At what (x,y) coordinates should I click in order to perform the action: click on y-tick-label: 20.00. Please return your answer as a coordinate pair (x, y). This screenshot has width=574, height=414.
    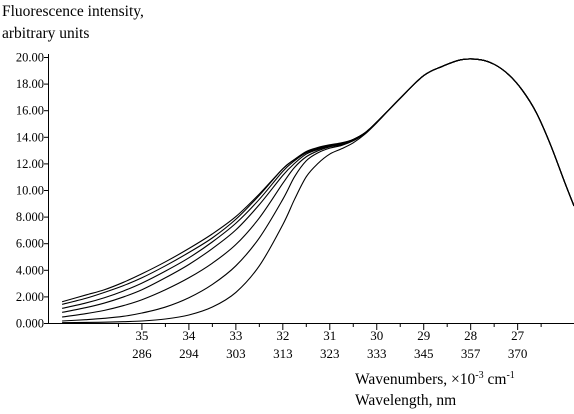
    Looking at the image, I should click on (30, 58).